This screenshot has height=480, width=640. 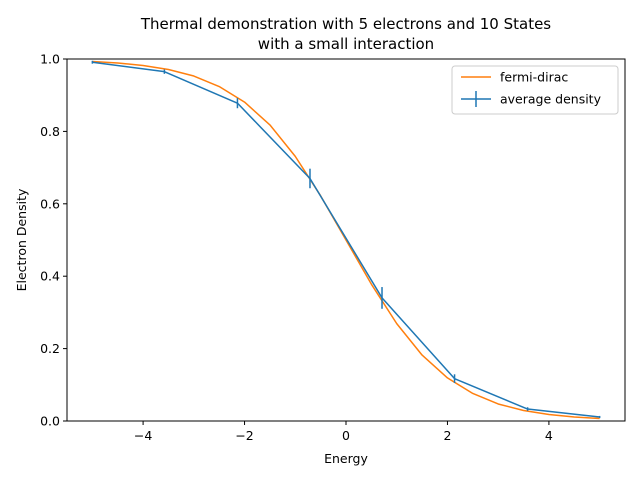 What do you see at coordinates (50, 276) in the screenshot?
I see `y-tick-label: 0.4` at bounding box center [50, 276].